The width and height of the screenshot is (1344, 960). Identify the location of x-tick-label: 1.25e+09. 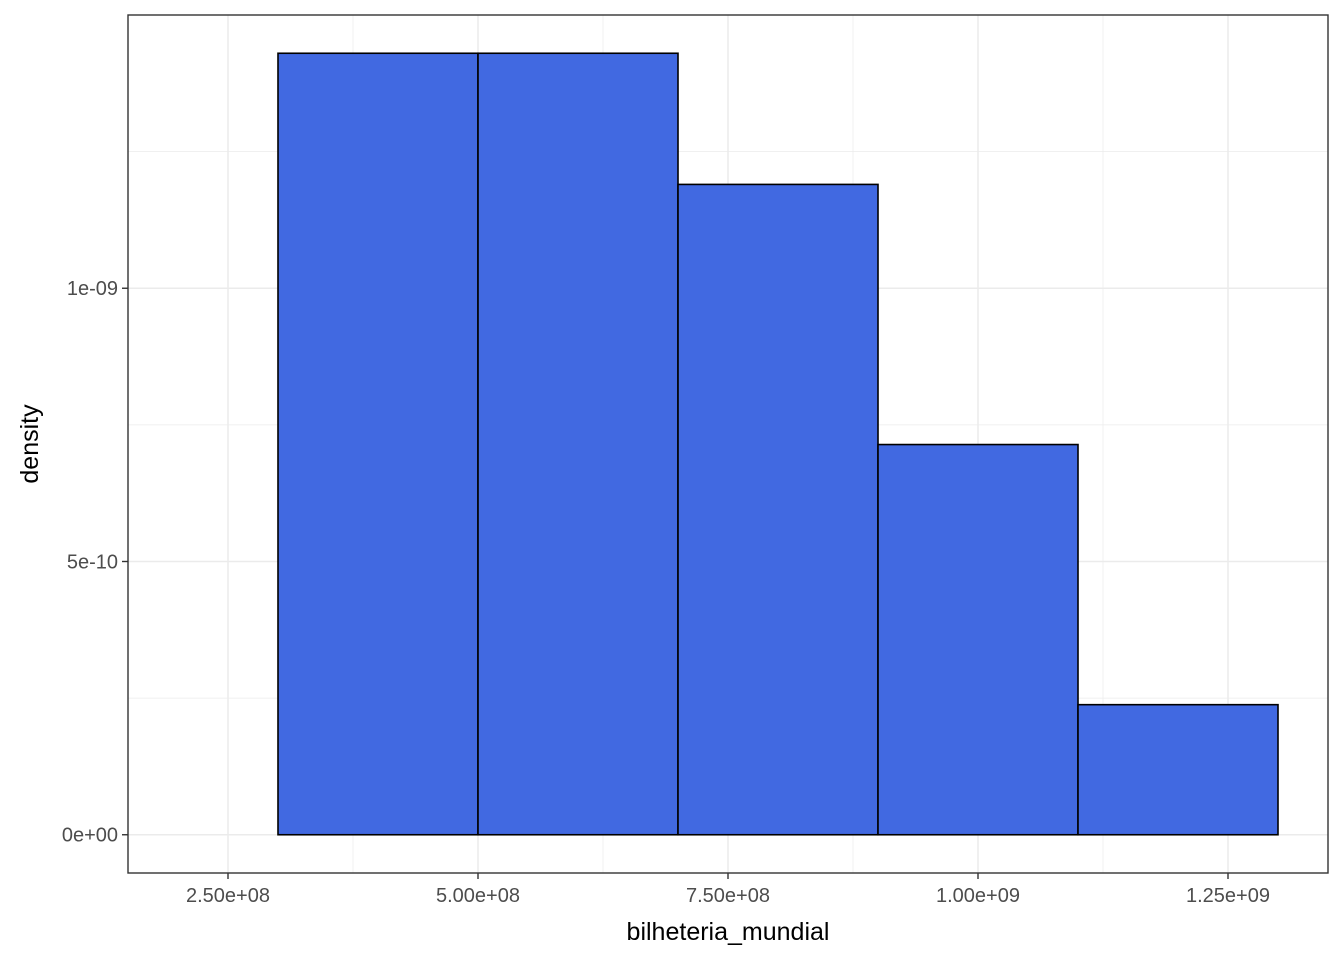
(1228, 896).